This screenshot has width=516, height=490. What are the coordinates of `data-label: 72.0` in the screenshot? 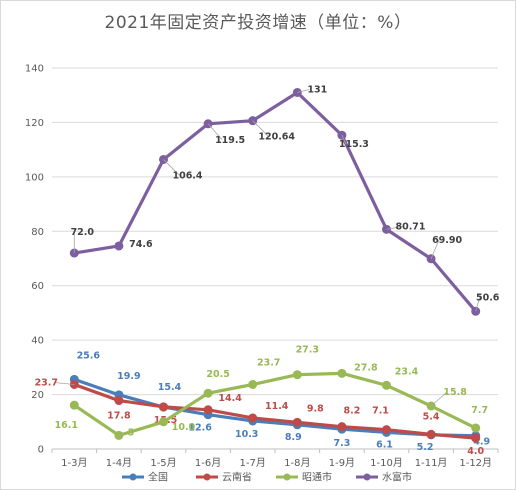 It's located at (83, 232).